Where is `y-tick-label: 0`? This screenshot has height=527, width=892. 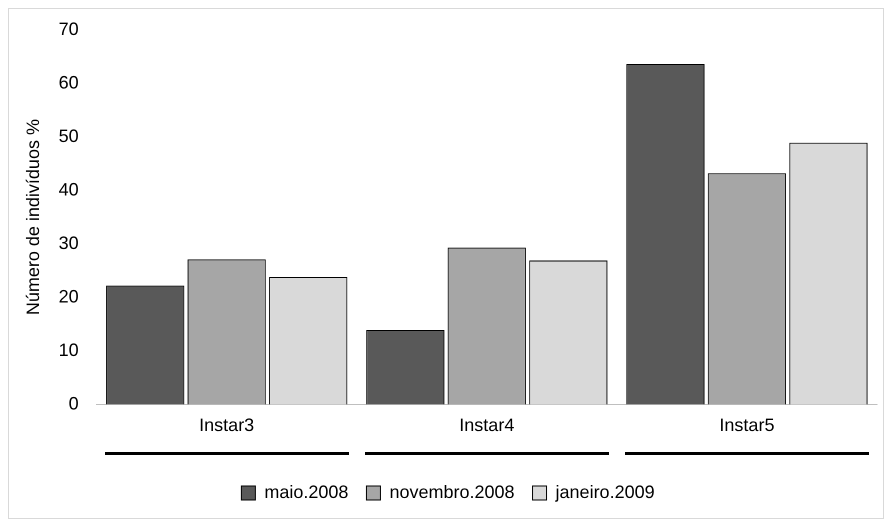
y-tick-label: 0 is located at coordinates (73, 403).